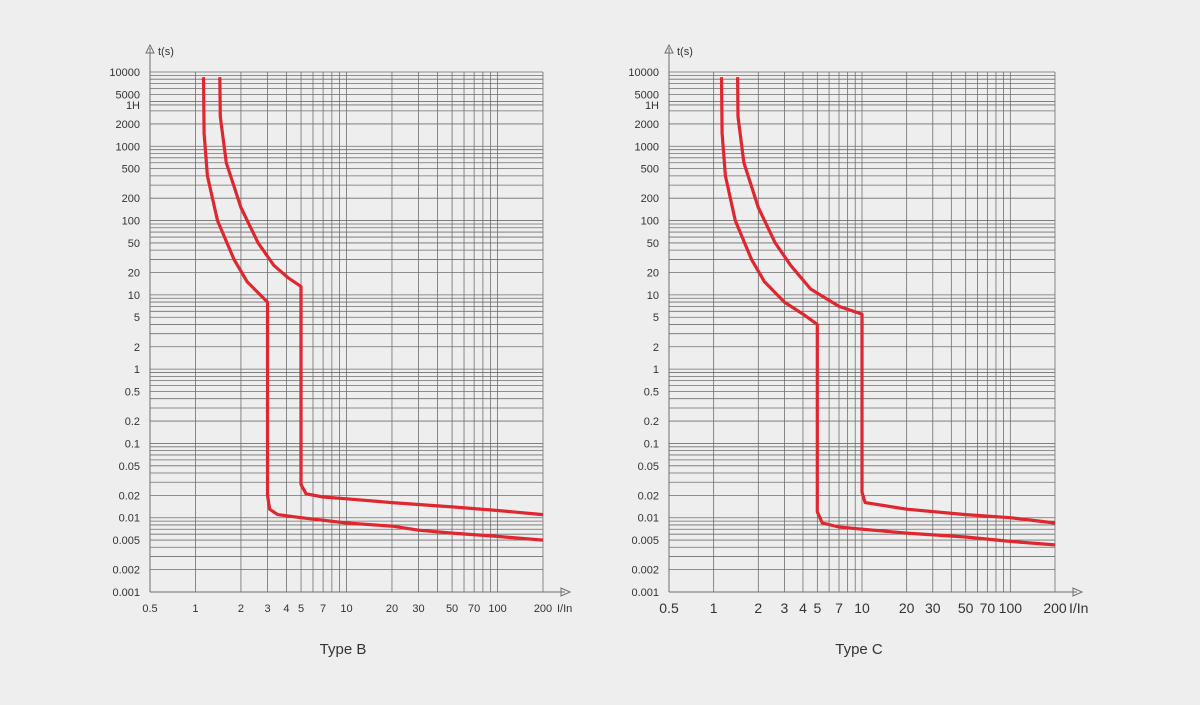 The height and width of the screenshot is (705, 1200). Describe the element at coordinates (859, 649) in the screenshot. I see `chart-title: Type C` at that location.